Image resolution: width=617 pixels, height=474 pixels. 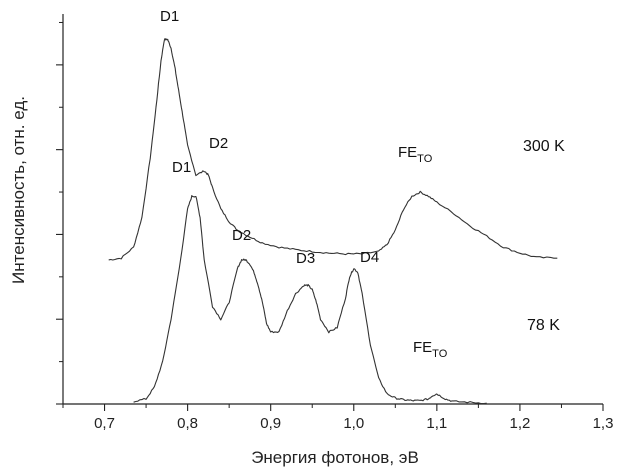 What do you see at coordinates (544, 146) in the screenshot?
I see `annotation-300k: 300 K` at bounding box center [544, 146].